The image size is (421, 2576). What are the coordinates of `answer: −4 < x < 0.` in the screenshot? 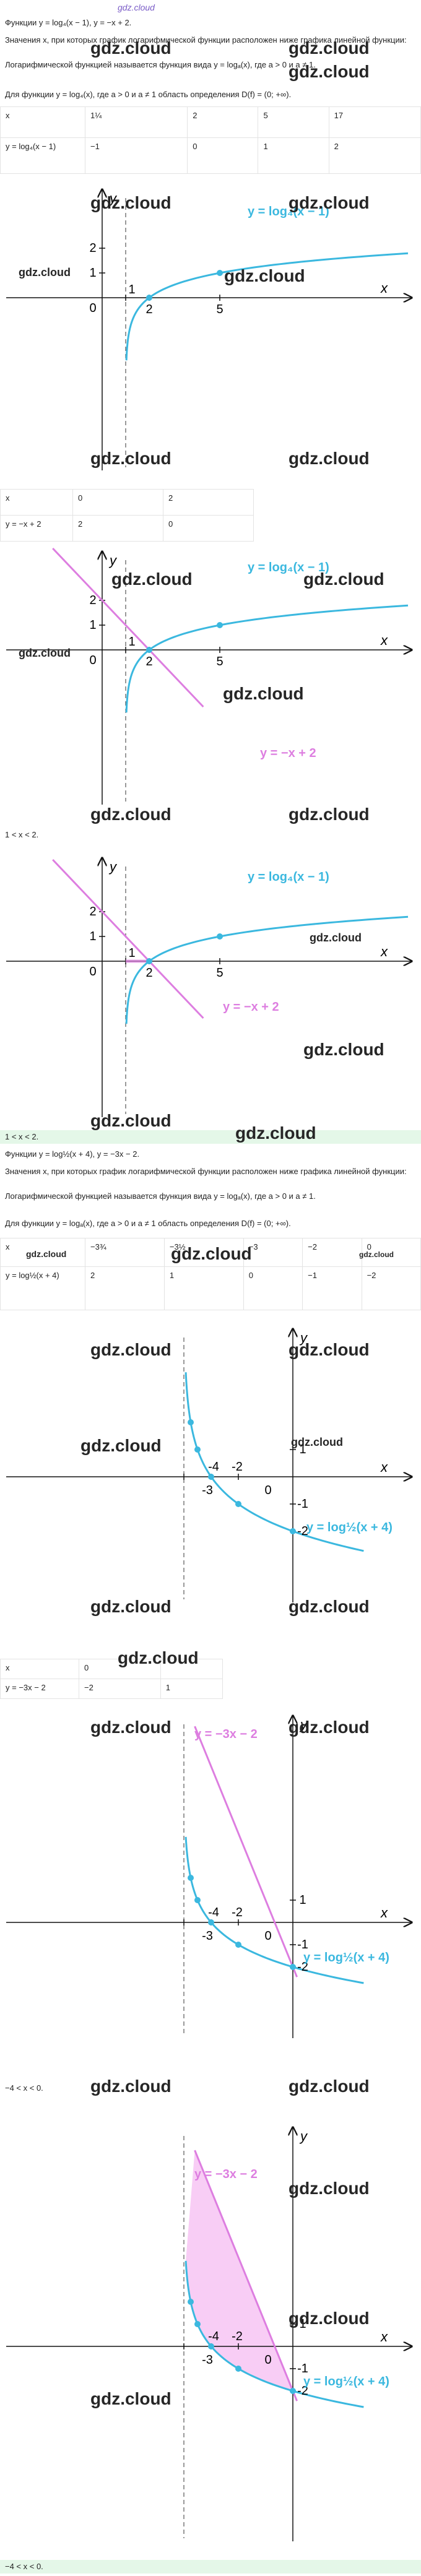 It's located at (24, 2088).